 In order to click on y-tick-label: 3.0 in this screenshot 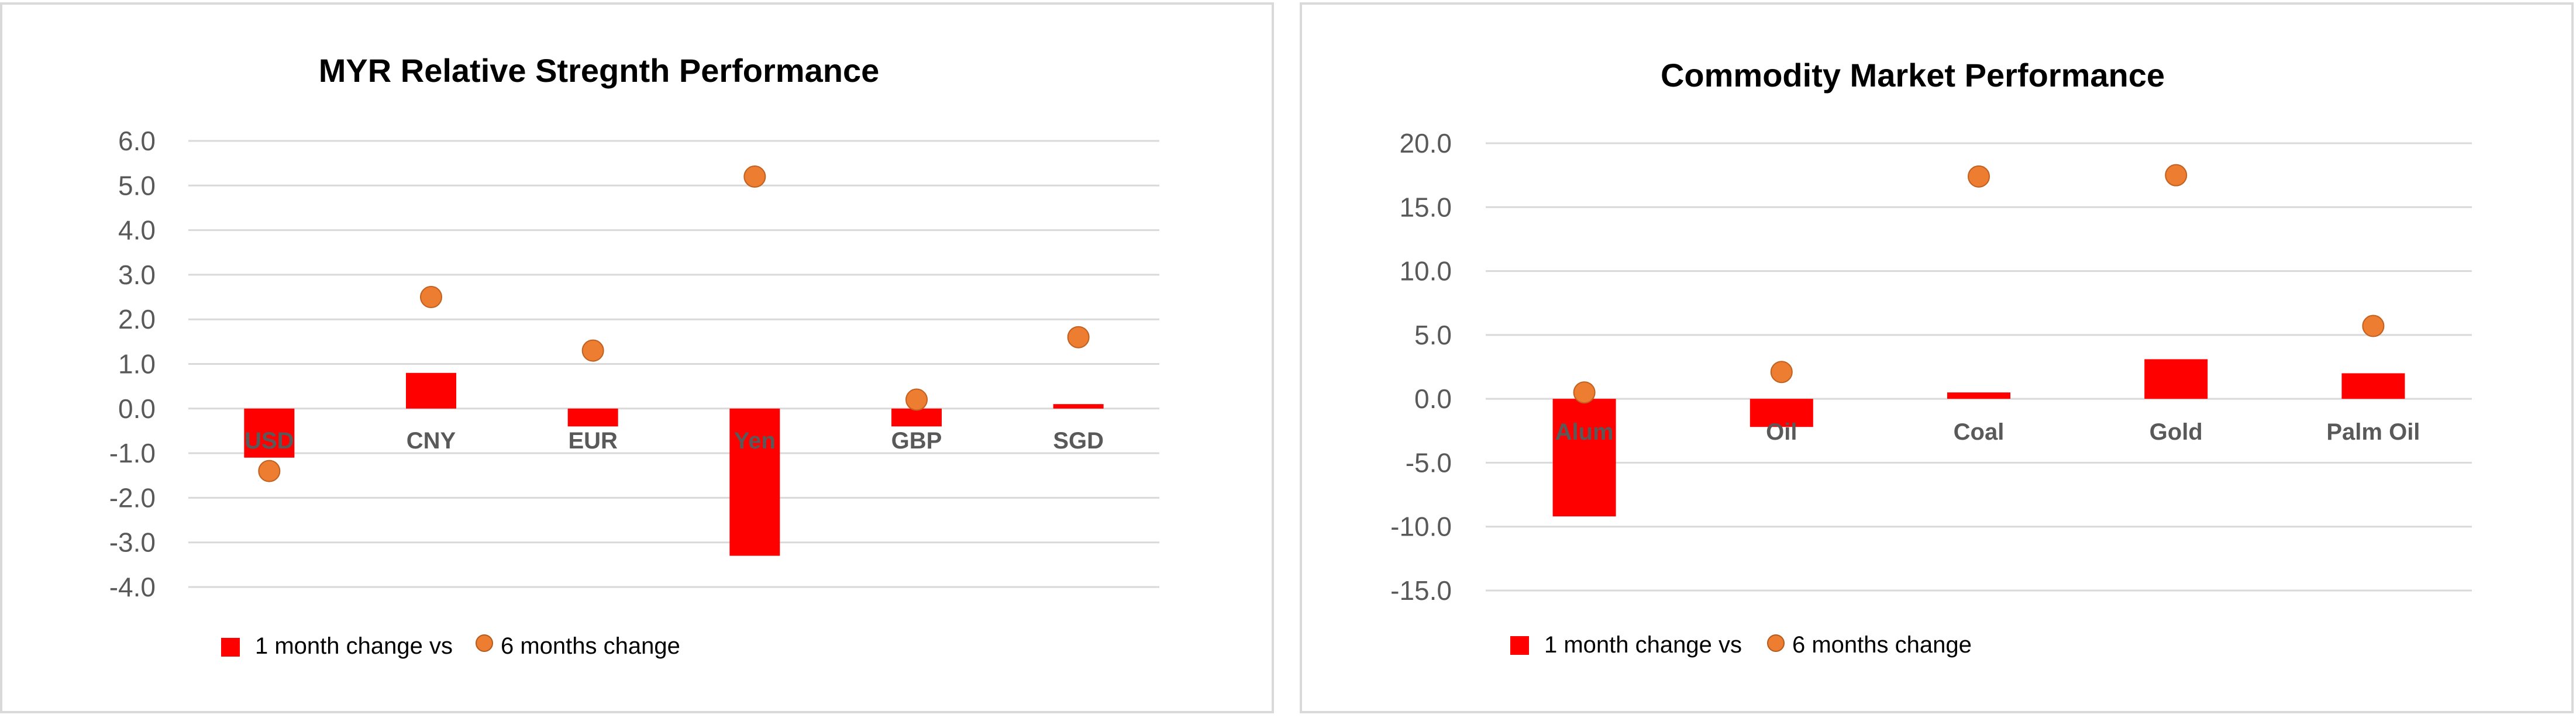, I will do `click(137, 275)`.